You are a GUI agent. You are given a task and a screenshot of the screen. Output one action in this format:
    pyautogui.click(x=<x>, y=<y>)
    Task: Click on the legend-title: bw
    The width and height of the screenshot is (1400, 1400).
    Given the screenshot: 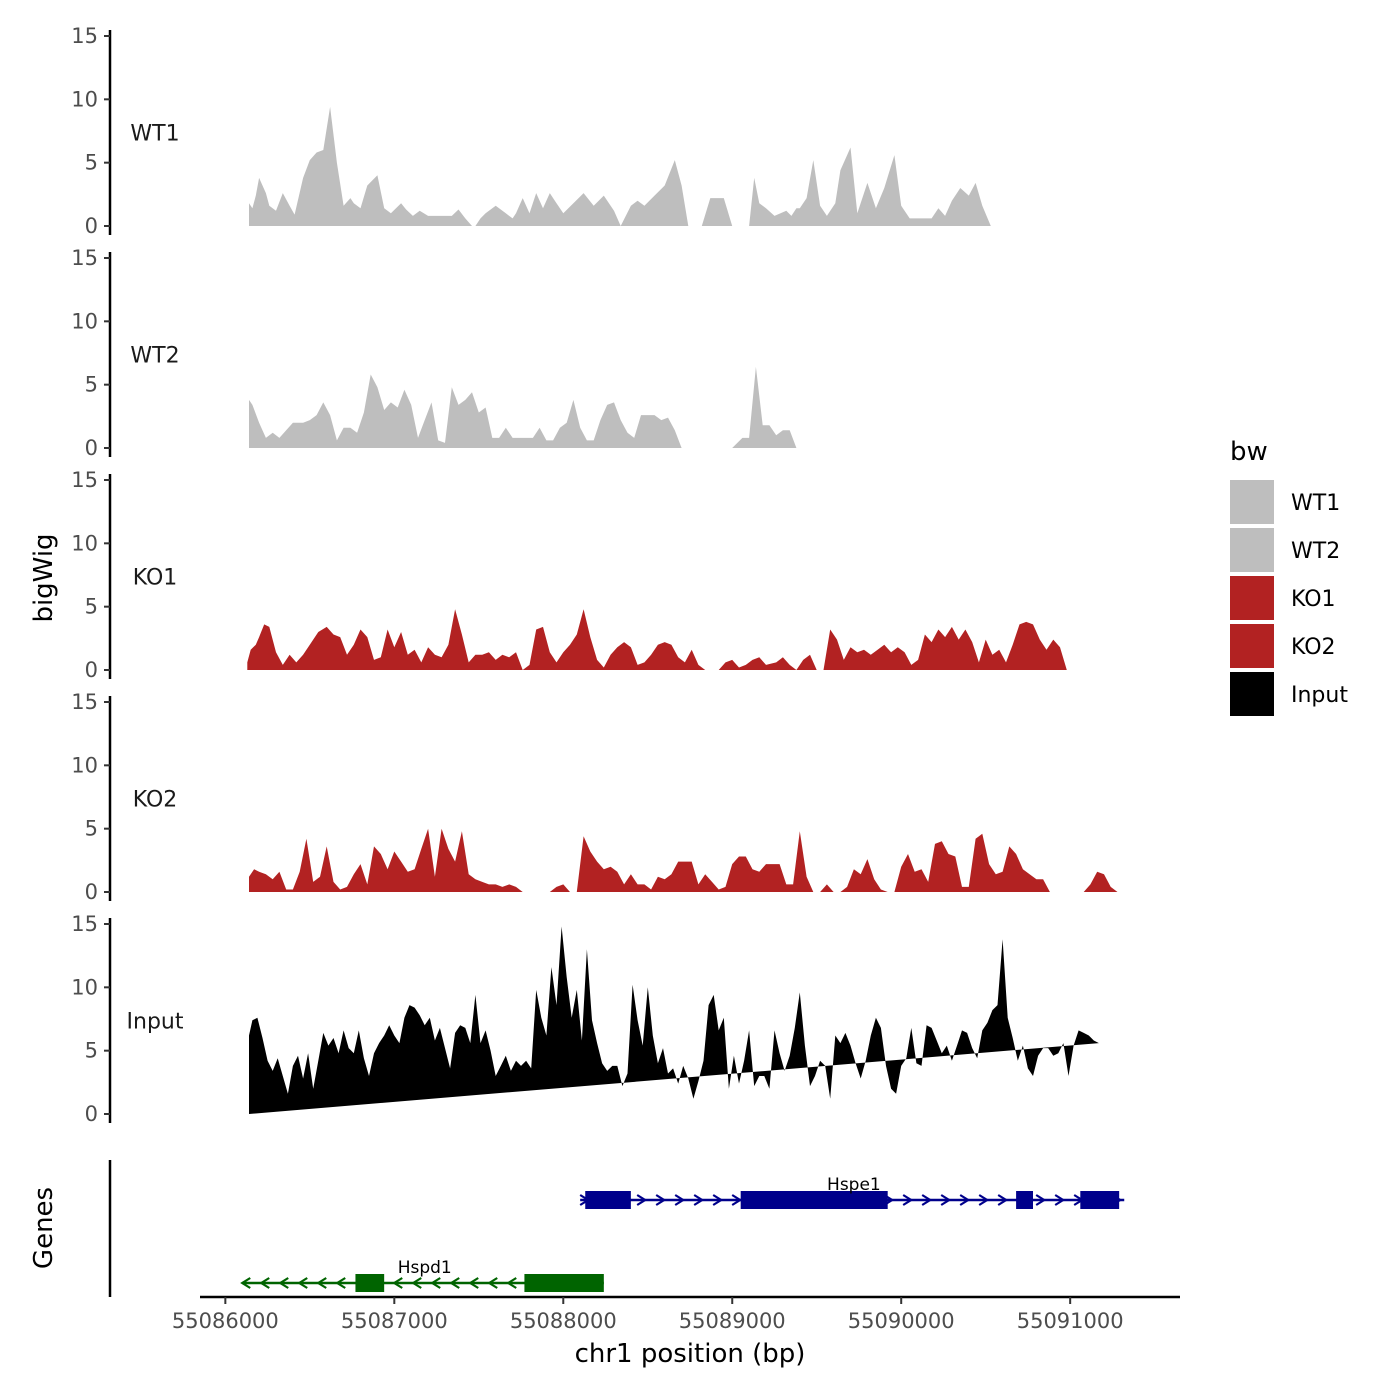 What is the action you would take?
    pyautogui.click(x=1249, y=452)
    